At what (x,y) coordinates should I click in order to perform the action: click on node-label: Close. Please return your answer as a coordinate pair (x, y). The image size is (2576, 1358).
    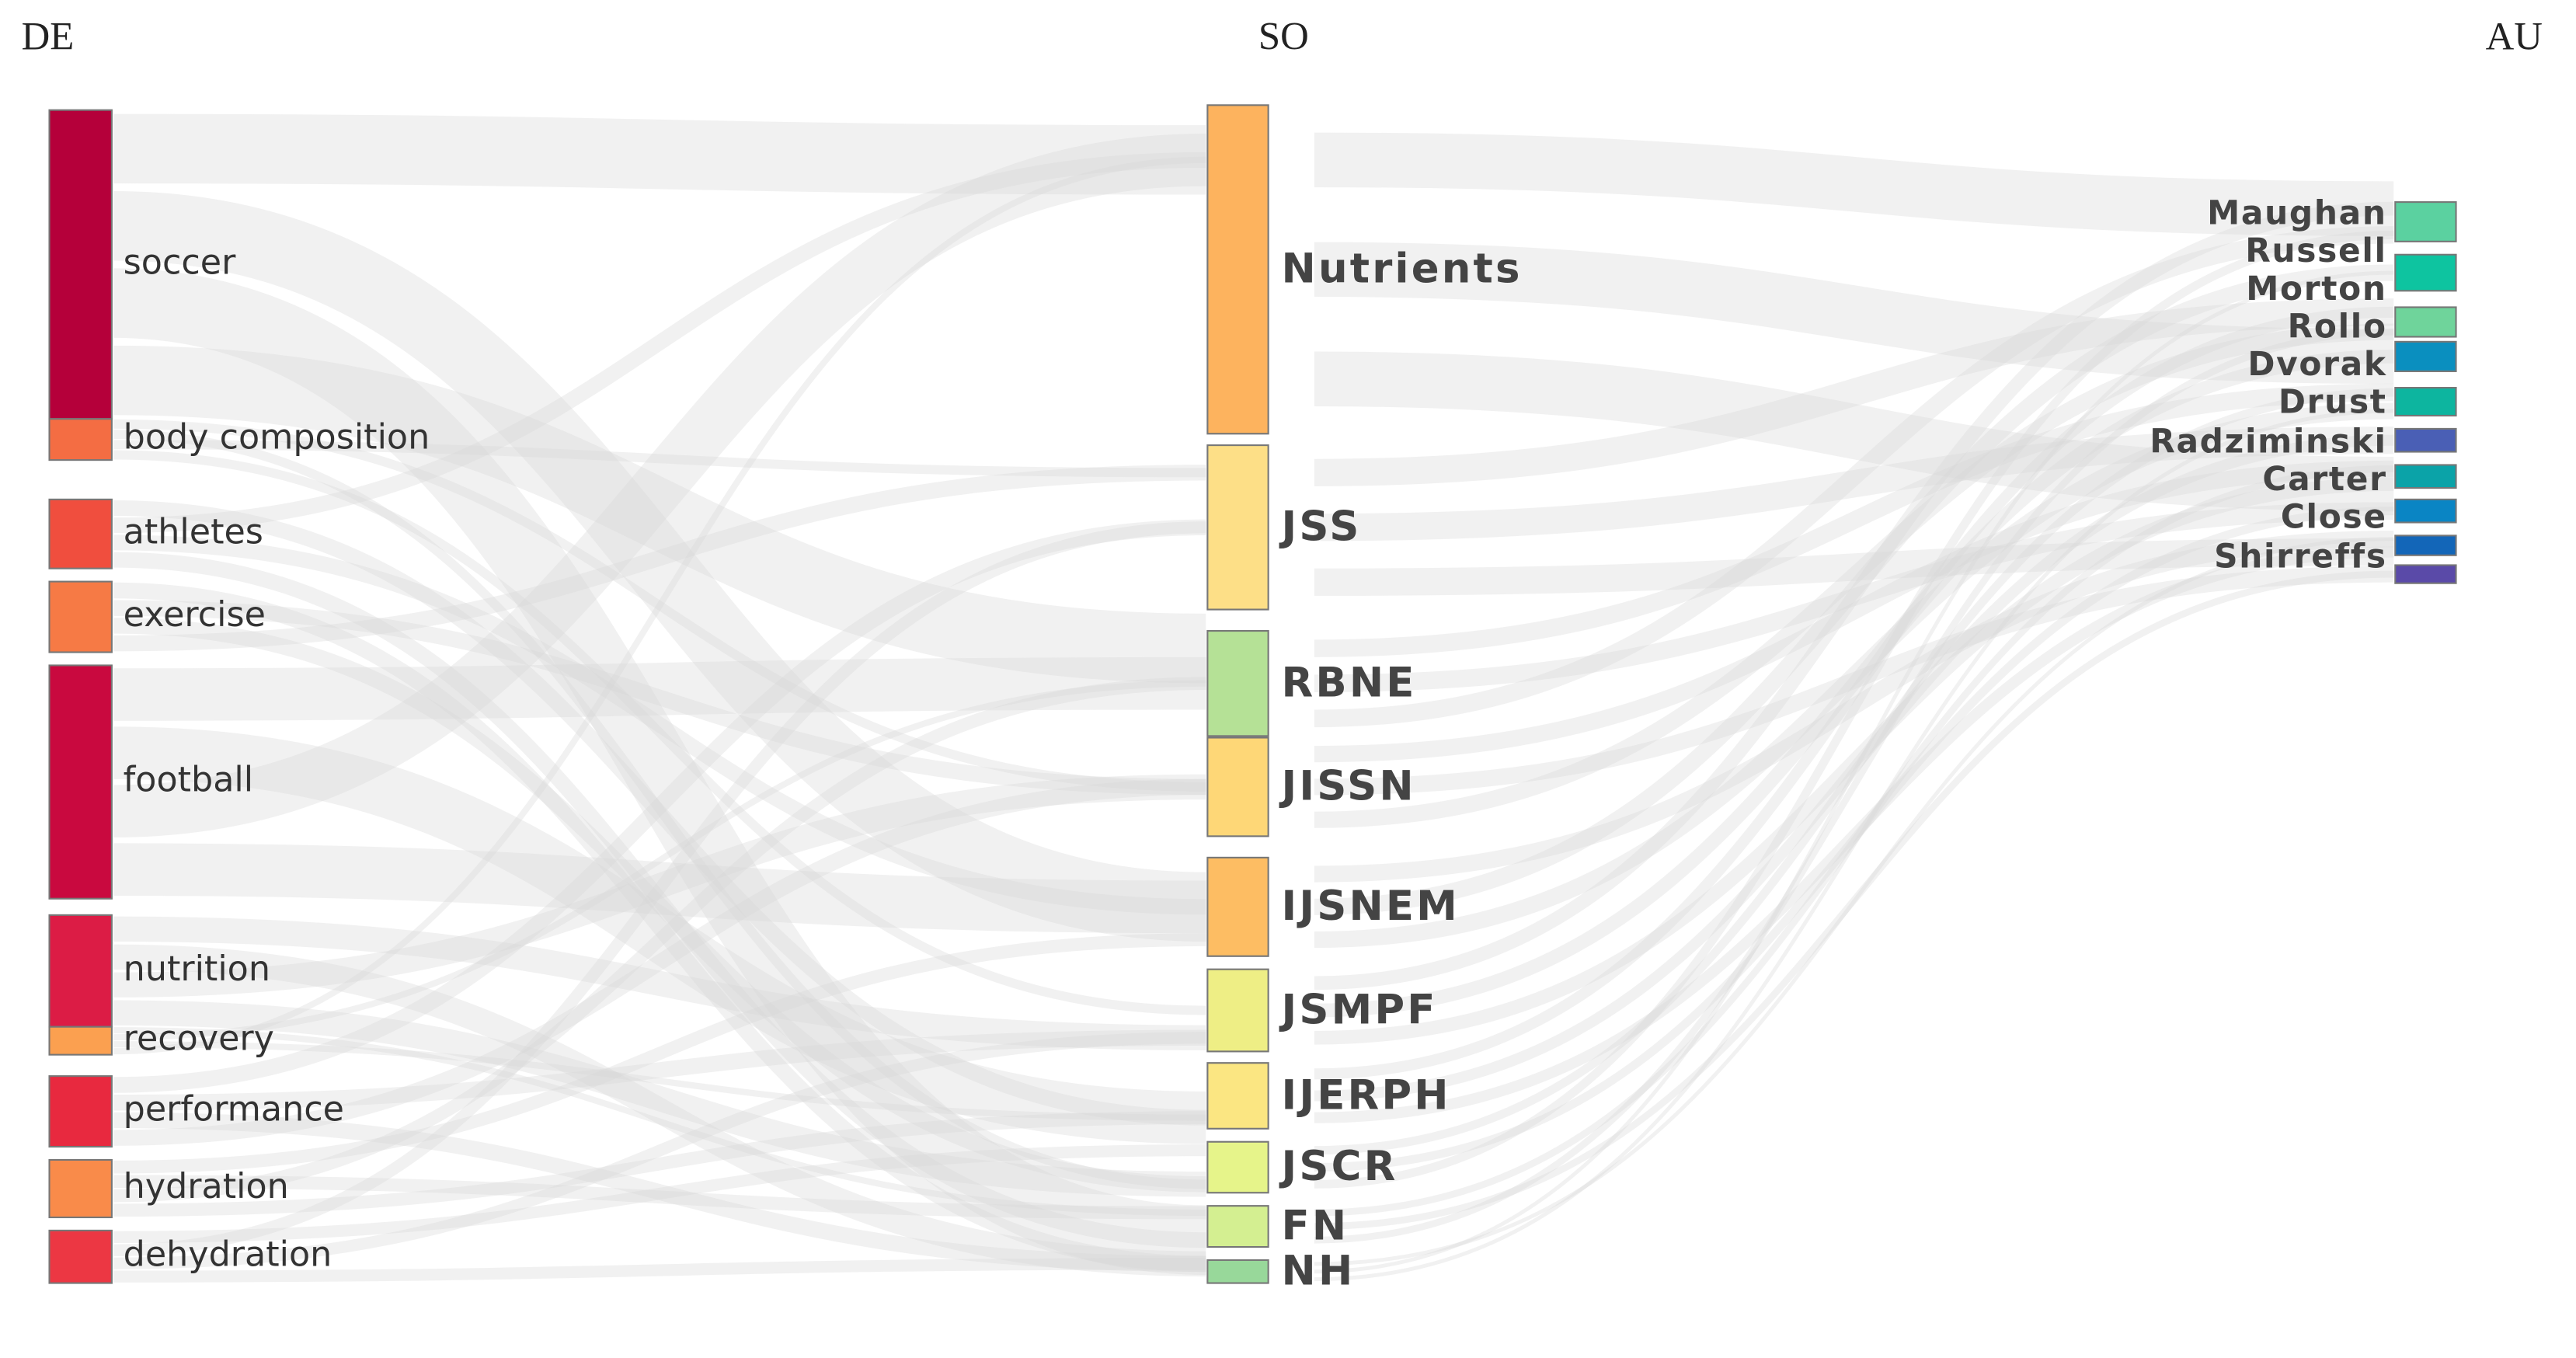
    Looking at the image, I should click on (2334, 517).